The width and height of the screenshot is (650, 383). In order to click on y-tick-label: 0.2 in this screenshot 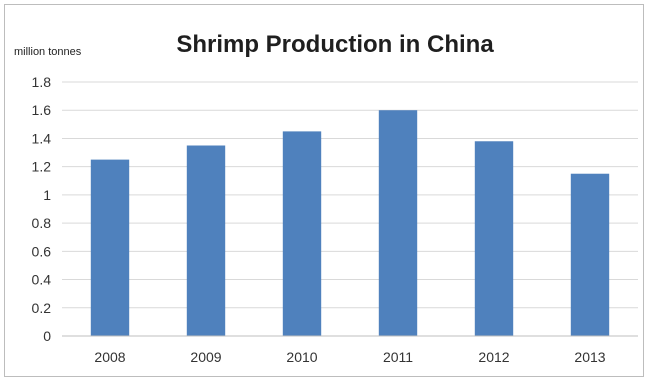, I will do `click(42, 308)`.